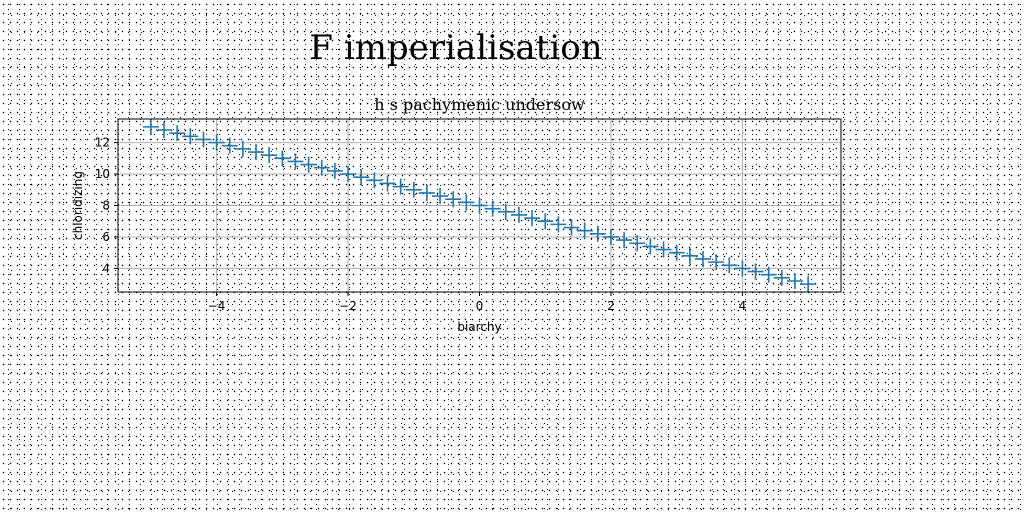 This screenshot has height=512, width=1024. Describe the element at coordinates (78, 205) in the screenshot. I see `y-axis-label: chloridizing` at that location.